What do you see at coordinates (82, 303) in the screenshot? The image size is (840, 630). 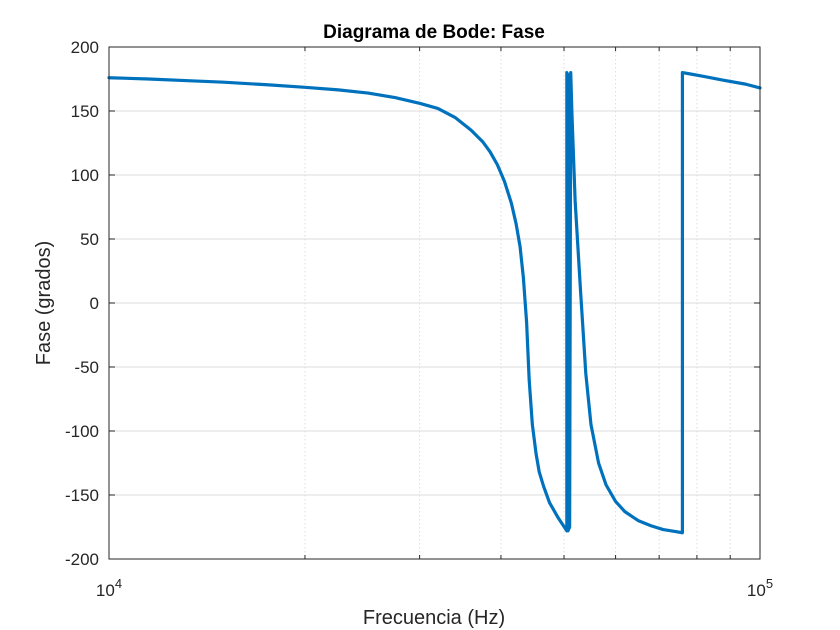 I see `y-tick-labels: 200 150 100 50 0 -50 -100 -150 -200` at bounding box center [82, 303].